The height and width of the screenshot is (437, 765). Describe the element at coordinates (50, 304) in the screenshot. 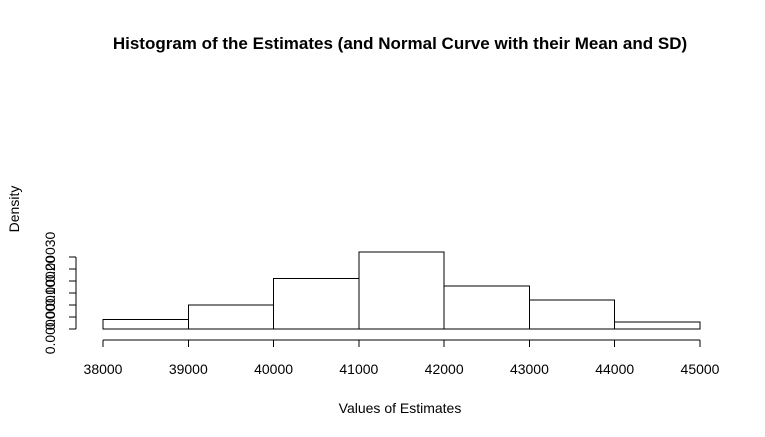

I see `y-tick-label: 0.00010` at that location.